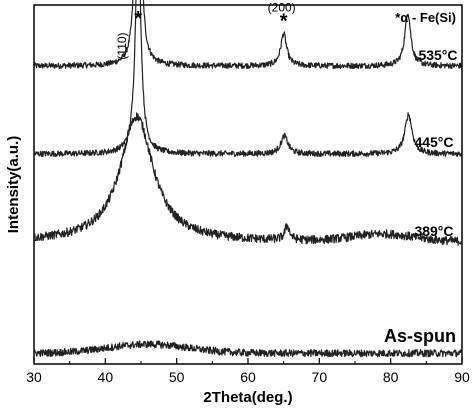 The image size is (474, 415). What do you see at coordinates (13, 185) in the screenshot?
I see `y-axis-title: Intensity(a.u.)` at bounding box center [13, 185].